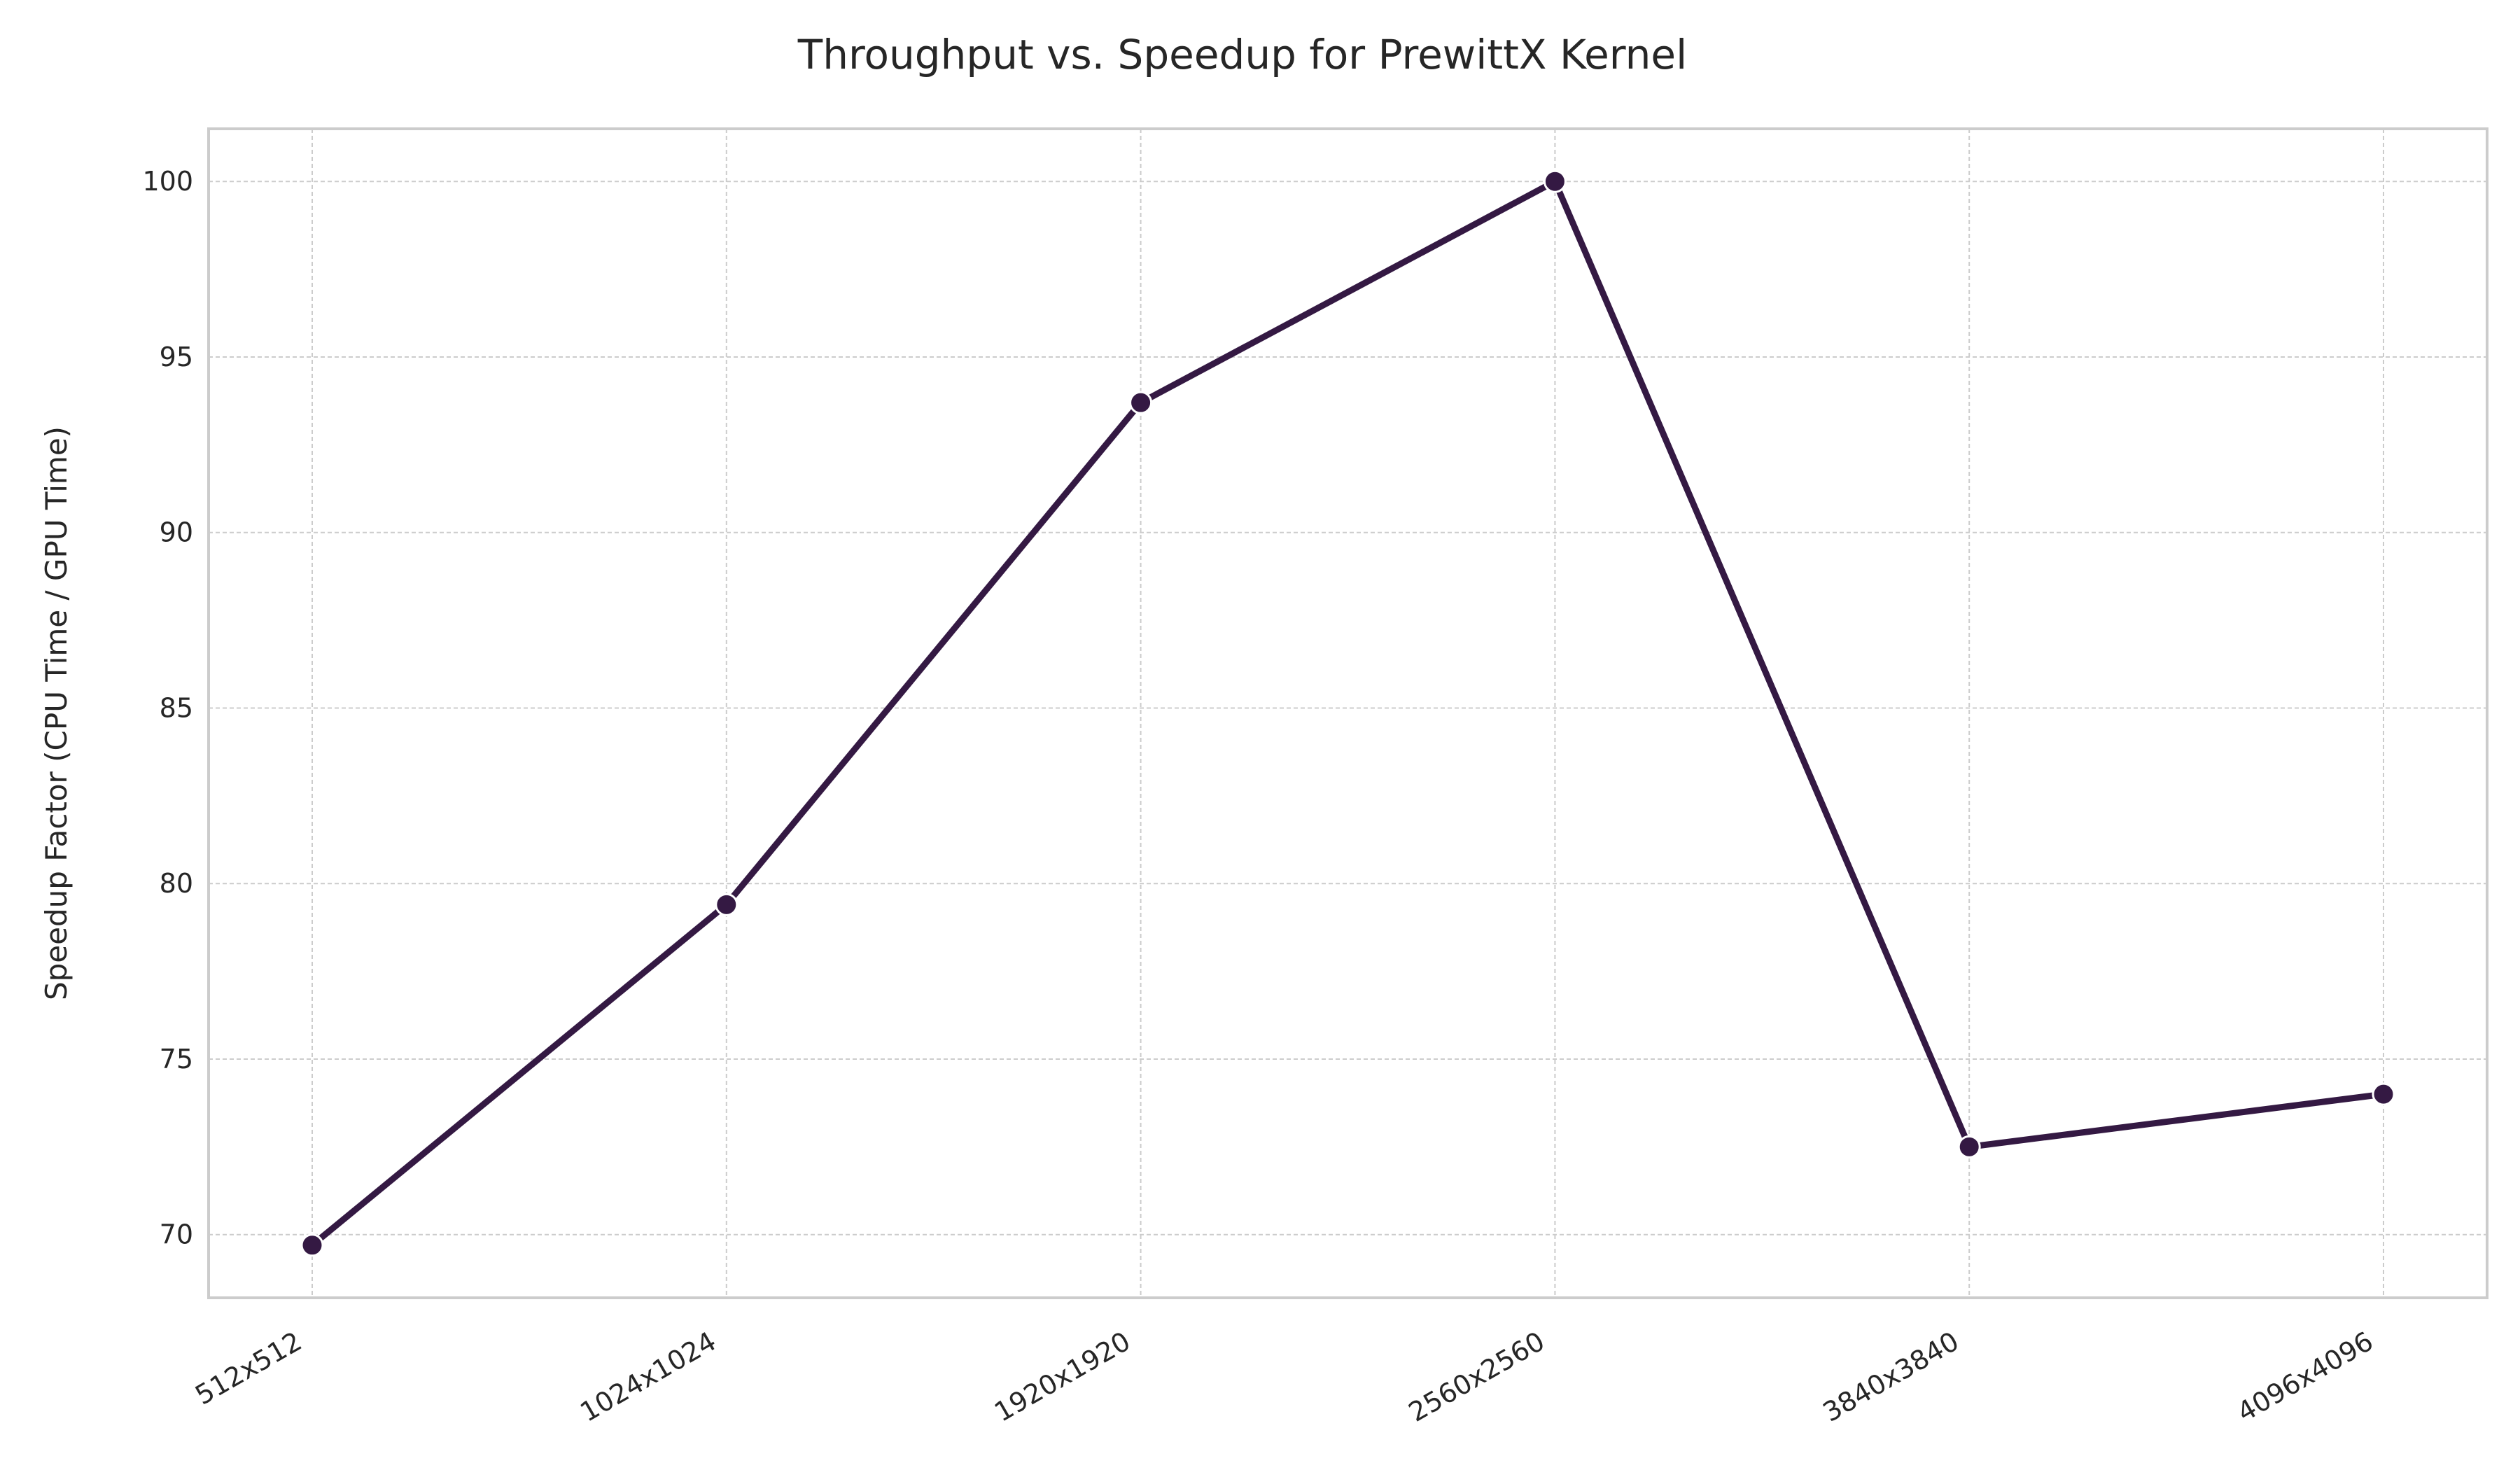 This screenshot has height=1470, width=2520. What do you see at coordinates (1891, 1377) in the screenshot?
I see `x-tick-label: 3840x3840` at bounding box center [1891, 1377].